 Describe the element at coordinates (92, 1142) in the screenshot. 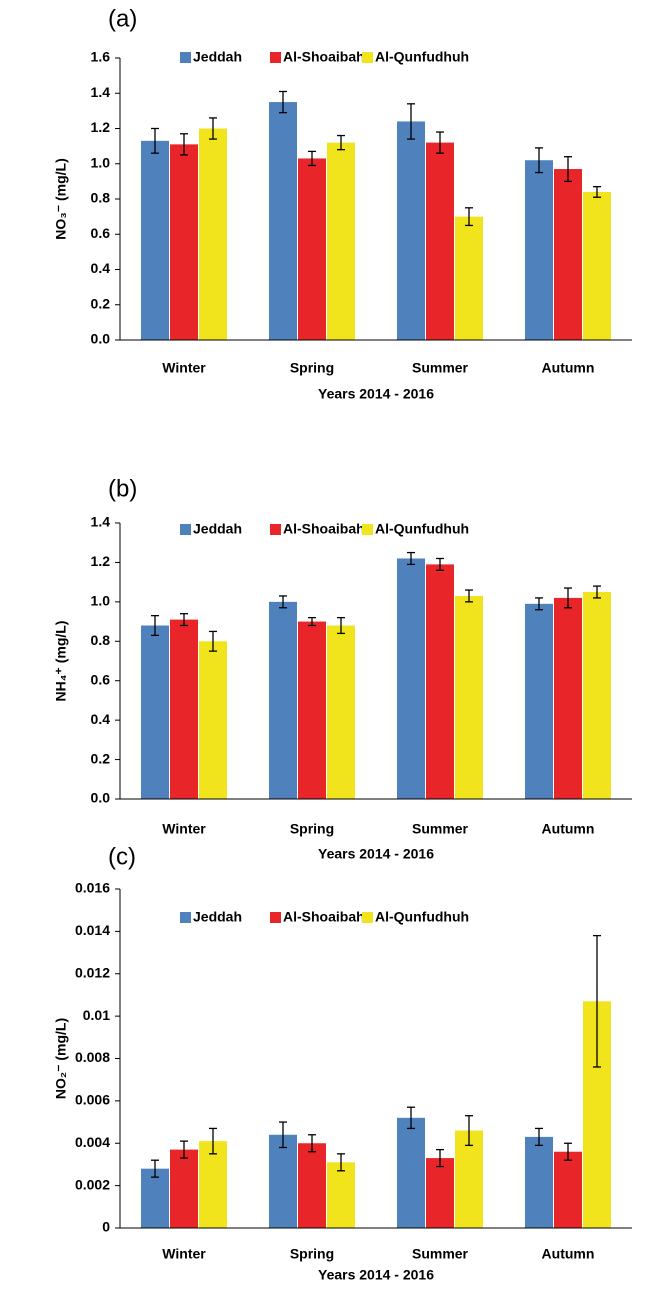

I see `y-tick-label: 0.004` at that location.